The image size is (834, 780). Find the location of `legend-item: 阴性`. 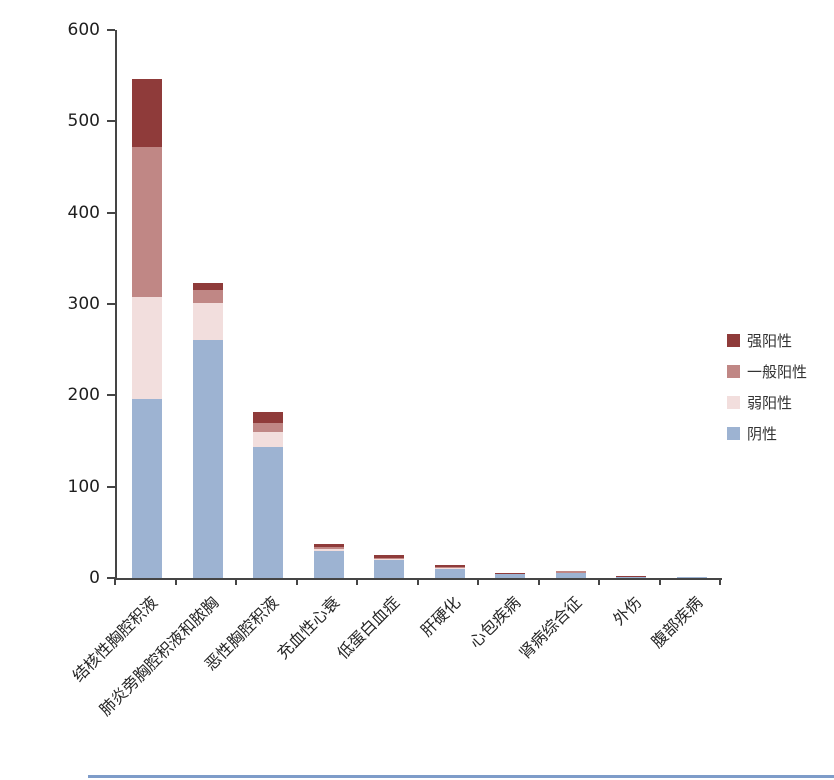

legend-item: 阴性 is located at coordinates (767, 433).